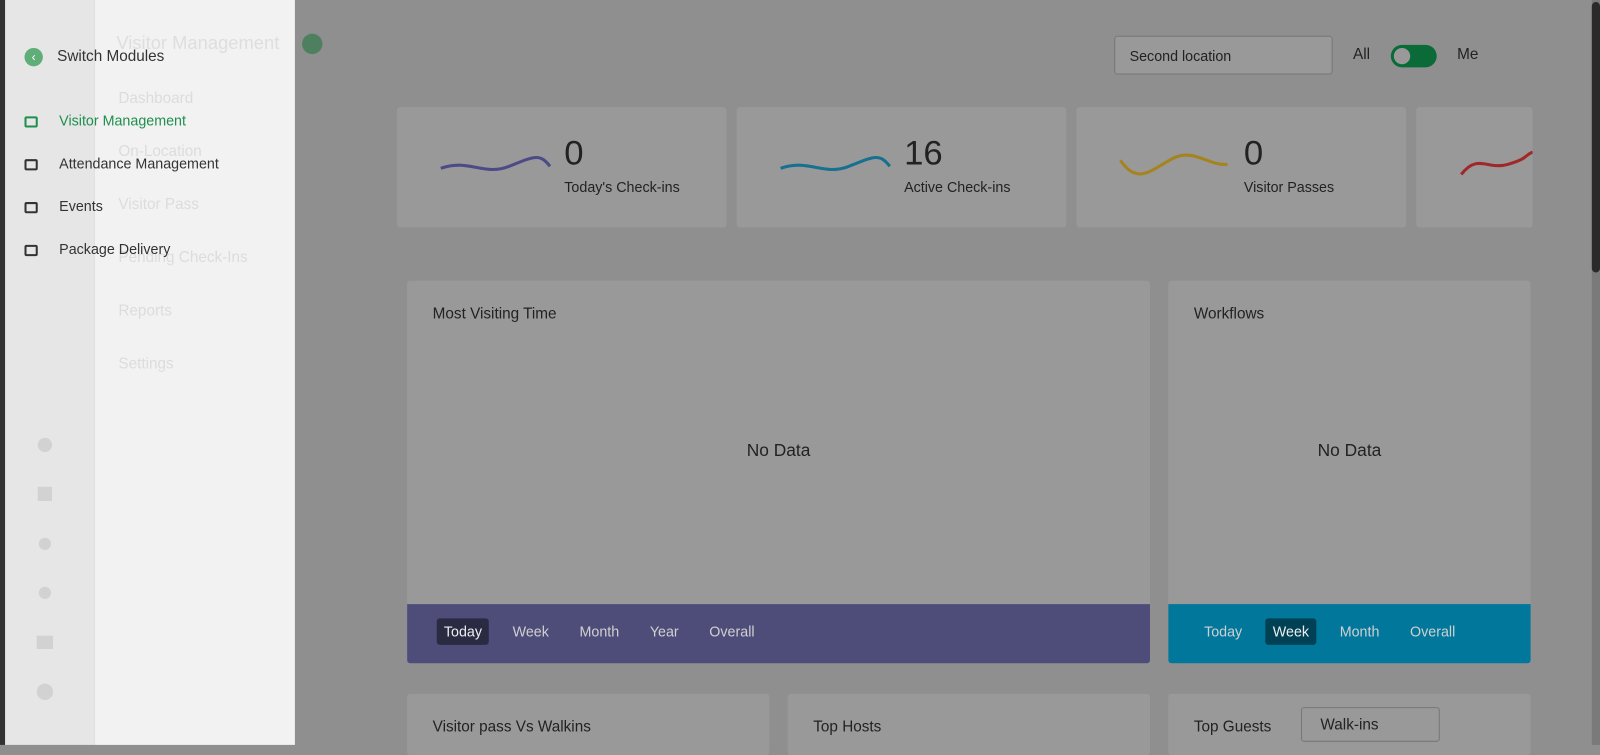 The image size is (1600, 755). I want to click on nav-item: Pending Check-Ins, so click(183, 257).